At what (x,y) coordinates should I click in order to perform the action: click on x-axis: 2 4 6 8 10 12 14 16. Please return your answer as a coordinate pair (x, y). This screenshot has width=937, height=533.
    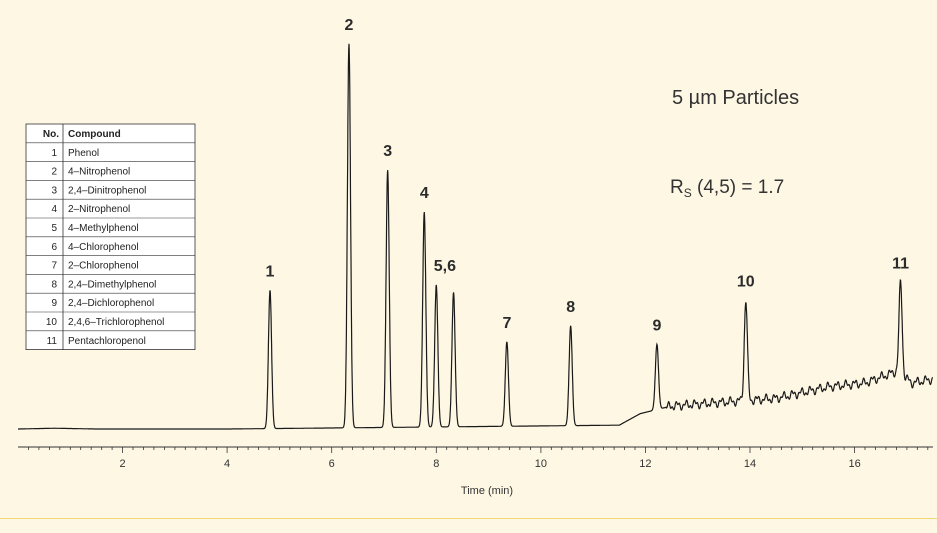
    Looking at the image, I should click on (475, 458).